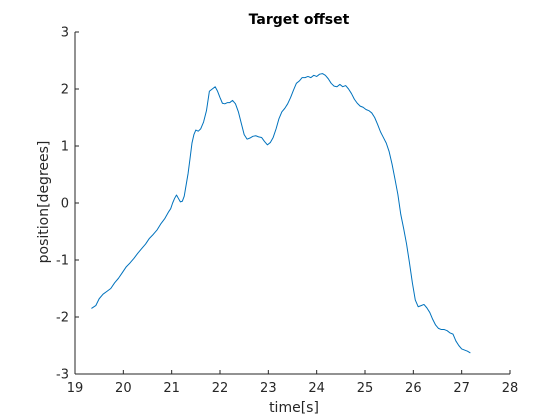  I want to click on y-tick-label: 3, so click(65, 33).